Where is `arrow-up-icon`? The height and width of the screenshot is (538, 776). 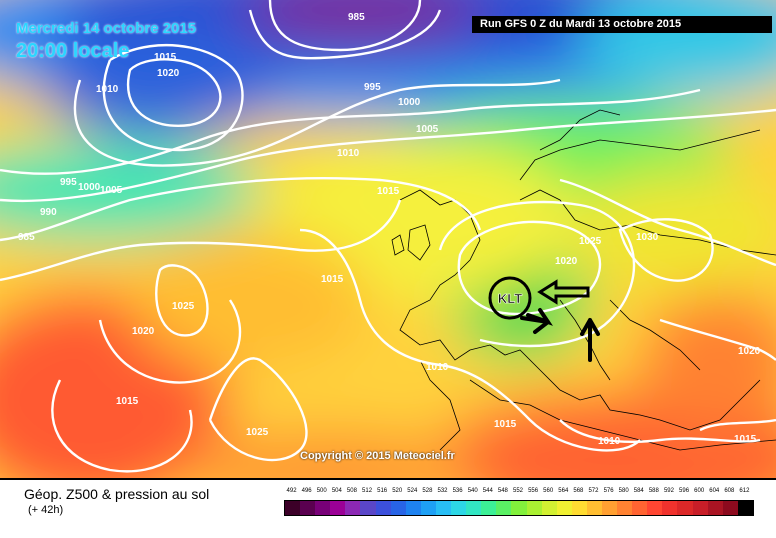
arrow-up-icon is located at coordinates (590, 340).